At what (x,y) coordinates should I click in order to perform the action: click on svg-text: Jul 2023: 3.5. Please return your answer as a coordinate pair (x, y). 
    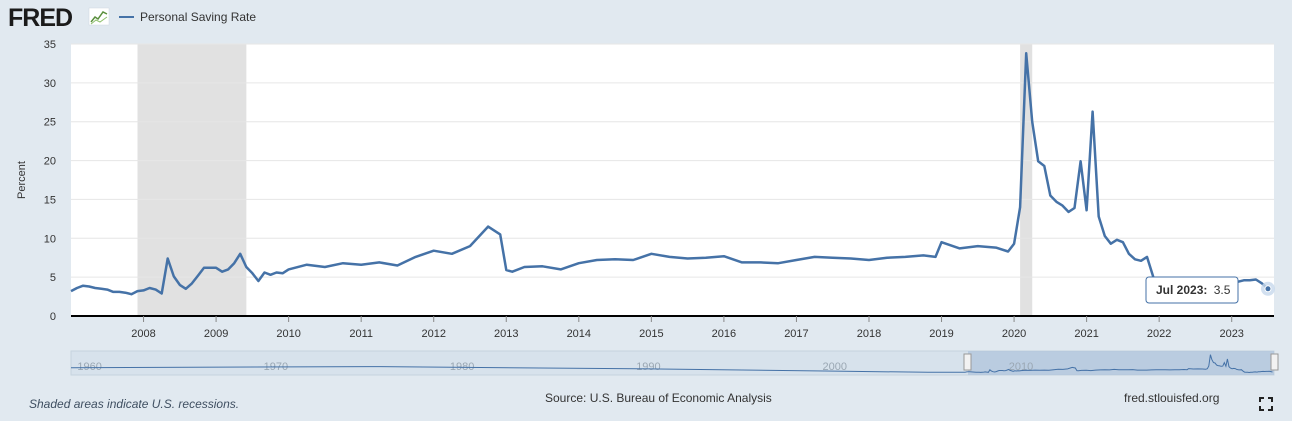
    Looking at the image, I should click on (1193, 290).